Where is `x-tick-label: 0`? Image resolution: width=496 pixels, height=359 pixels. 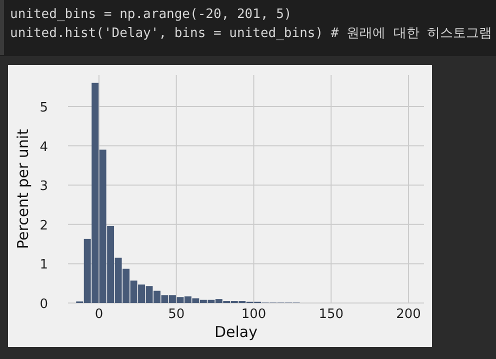
x-tick-label: 0 is located at coordinates (99, 314).